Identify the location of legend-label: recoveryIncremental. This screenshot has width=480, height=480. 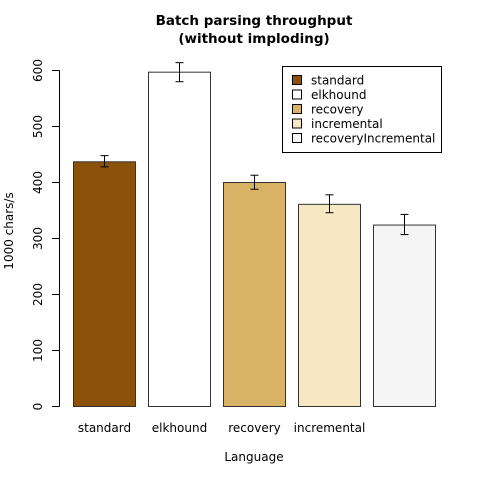
(373, 139).